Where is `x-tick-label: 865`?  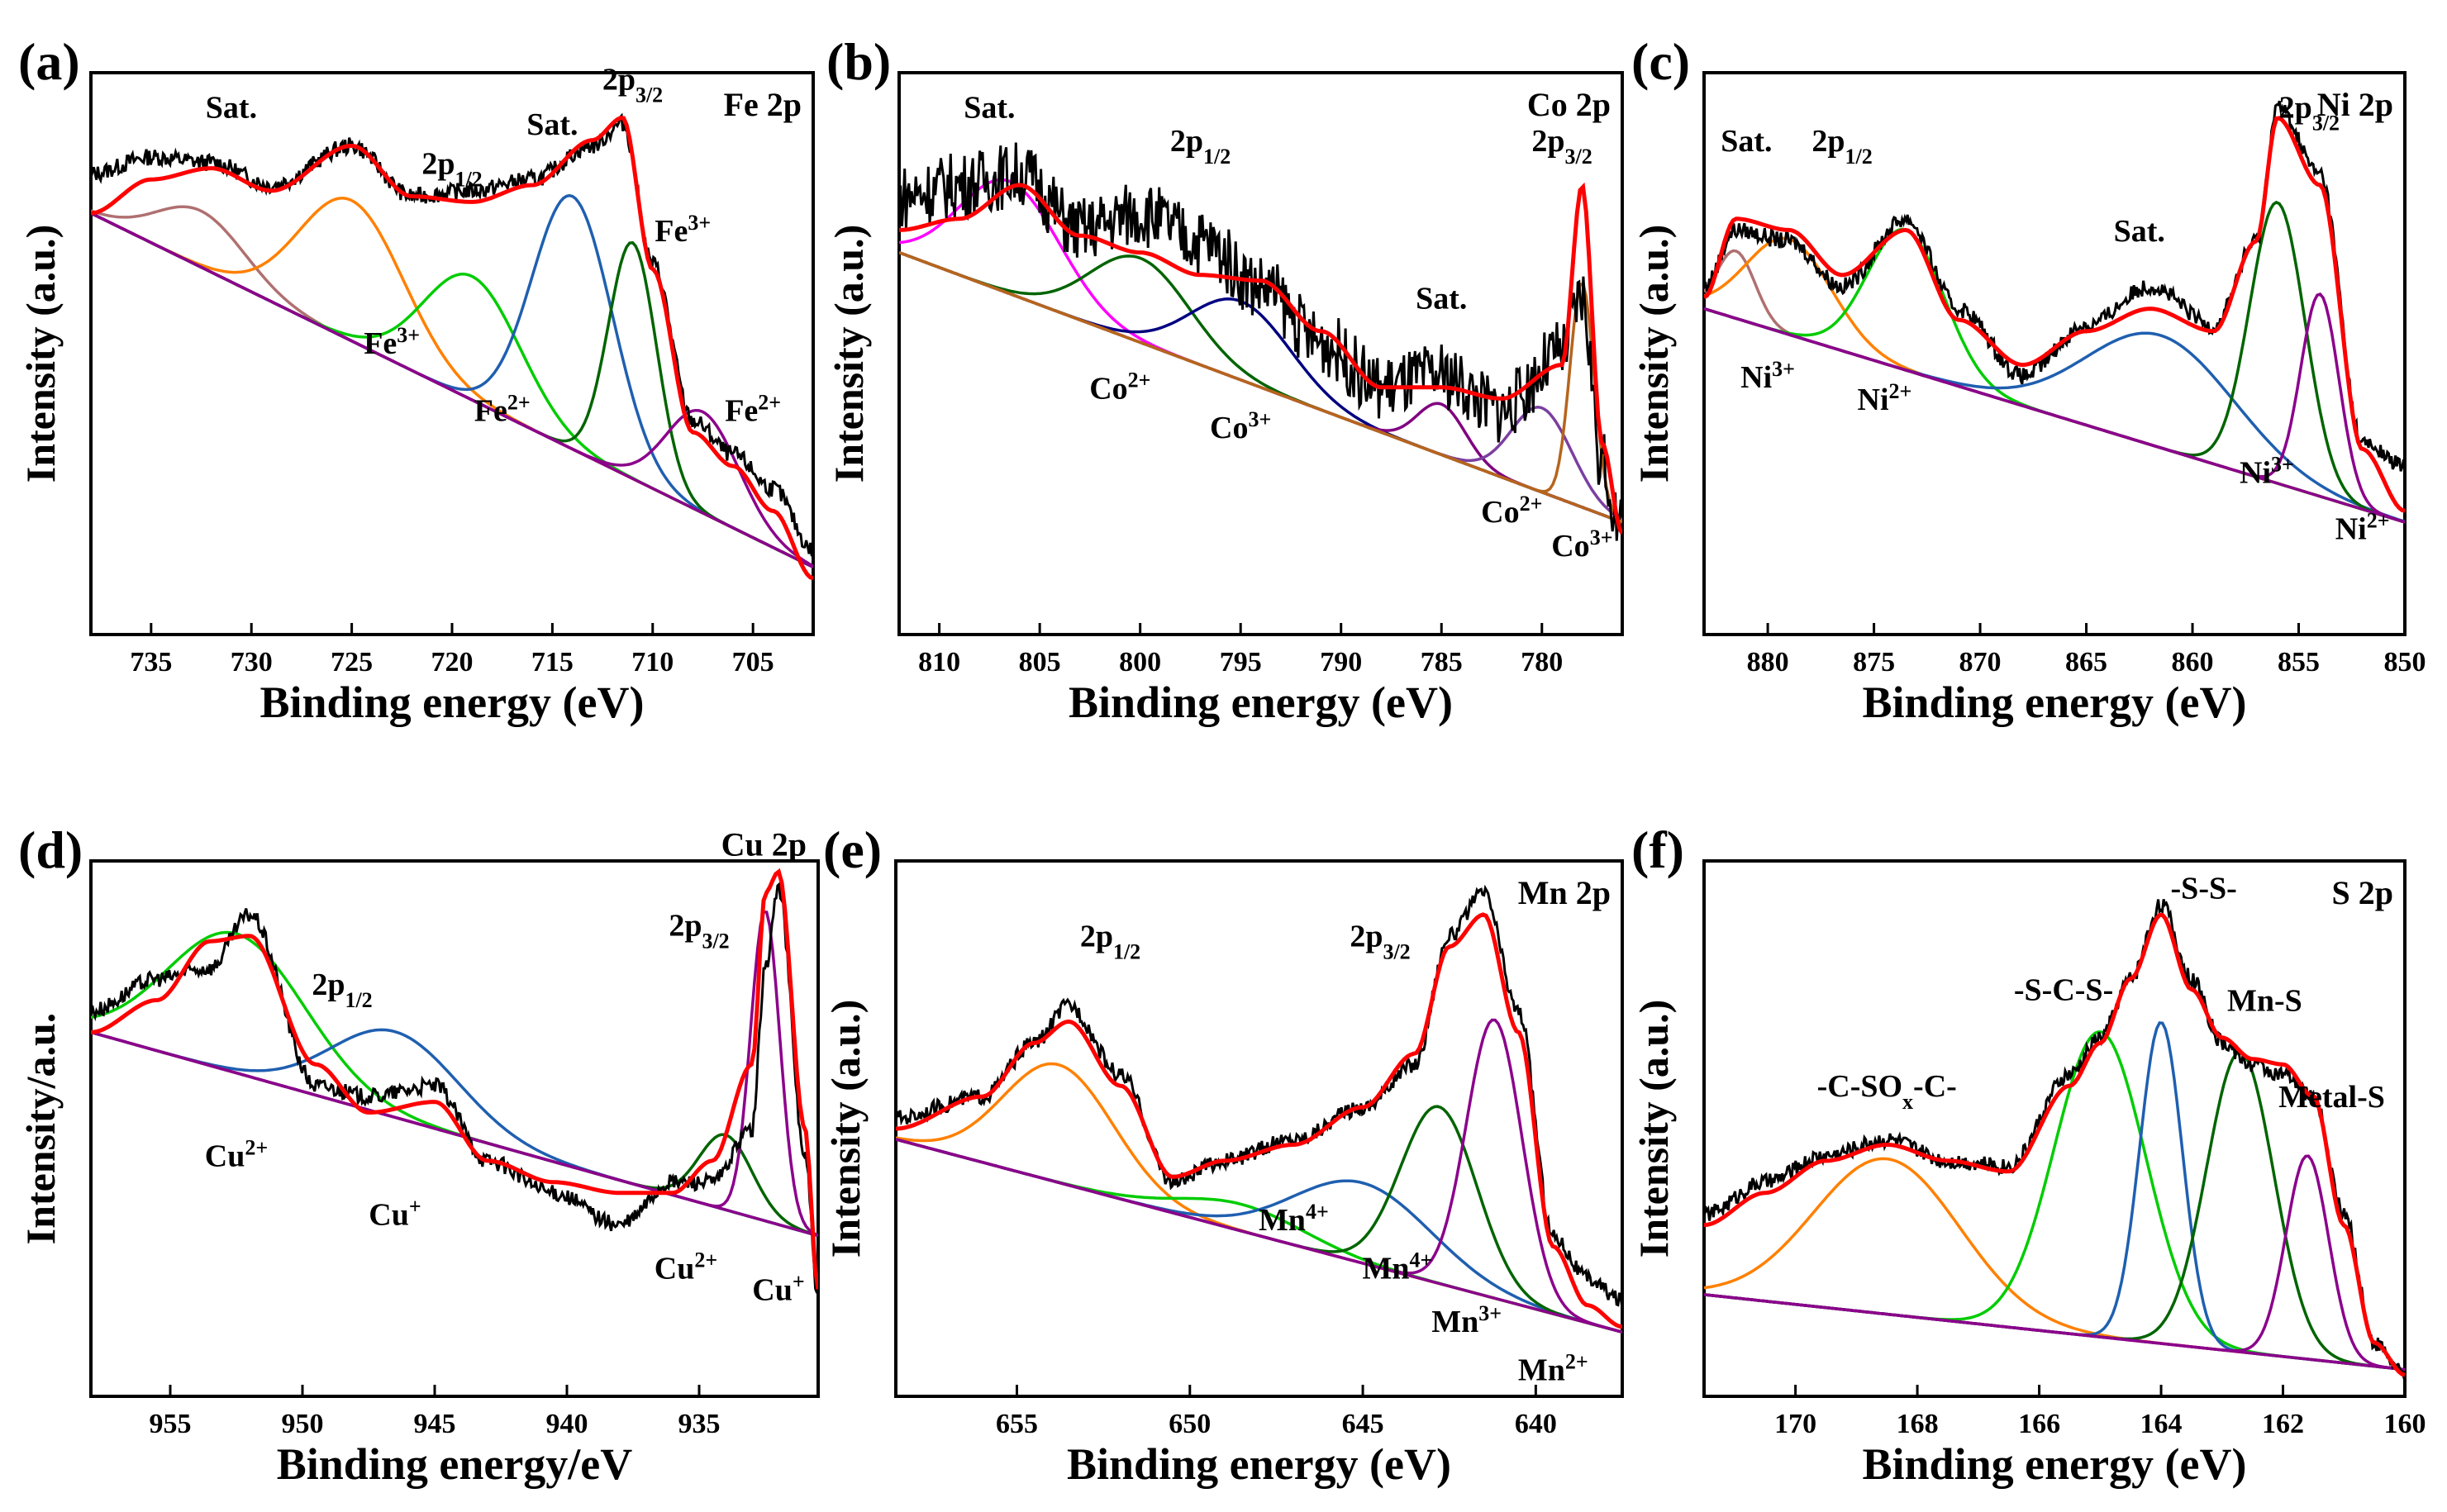 x-tick-label: 865 is located at coordinates (2086, 662).